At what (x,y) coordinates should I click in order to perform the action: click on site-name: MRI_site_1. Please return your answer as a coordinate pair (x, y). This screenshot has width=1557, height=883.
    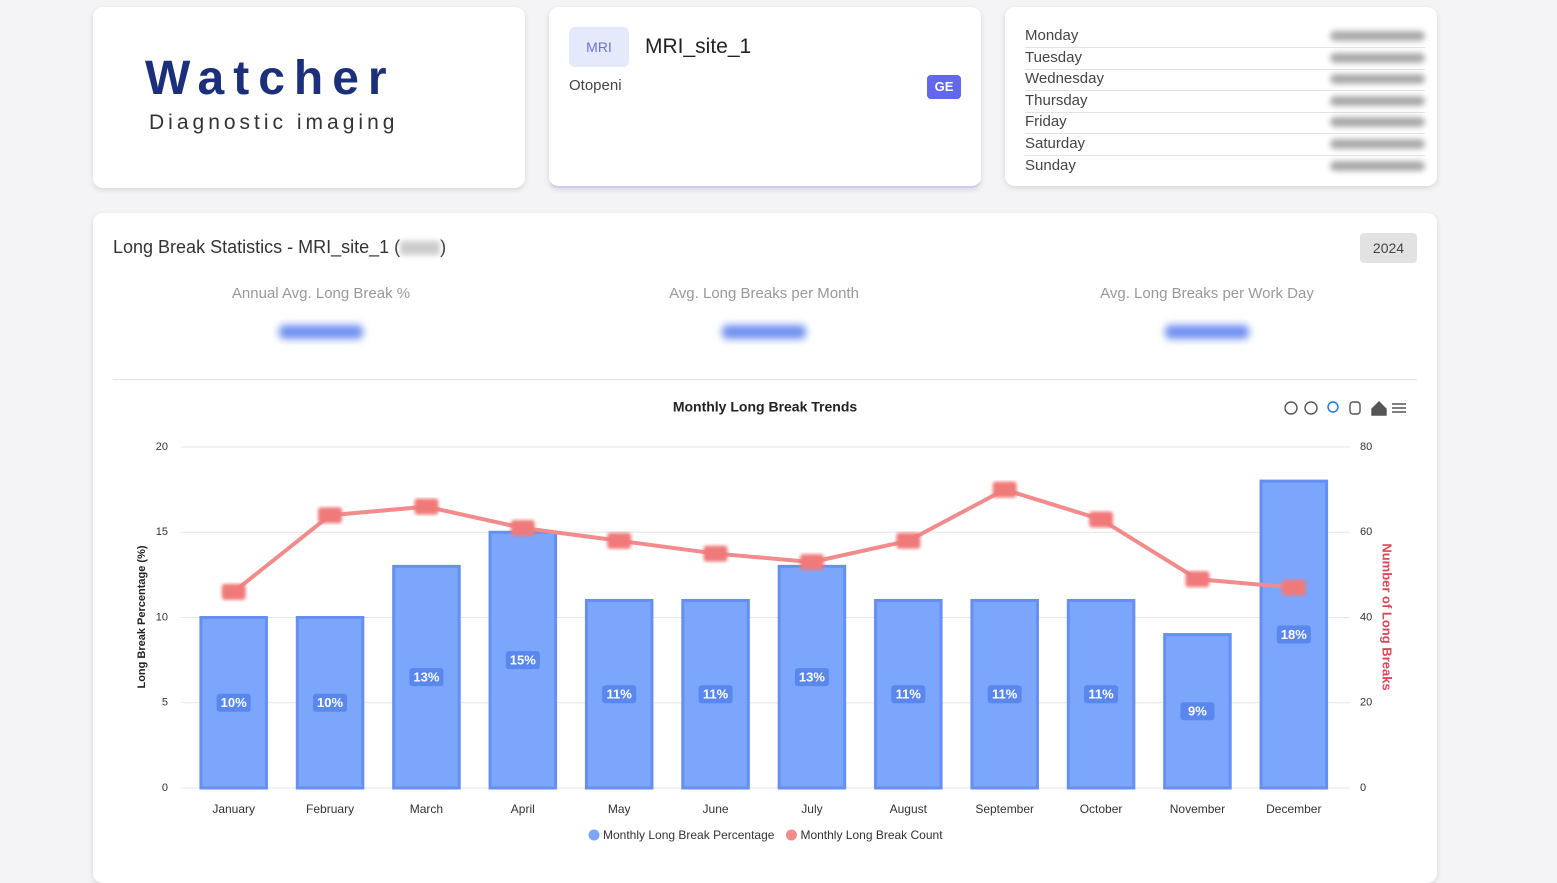
    Looking at the image, I should click on (698, 46).